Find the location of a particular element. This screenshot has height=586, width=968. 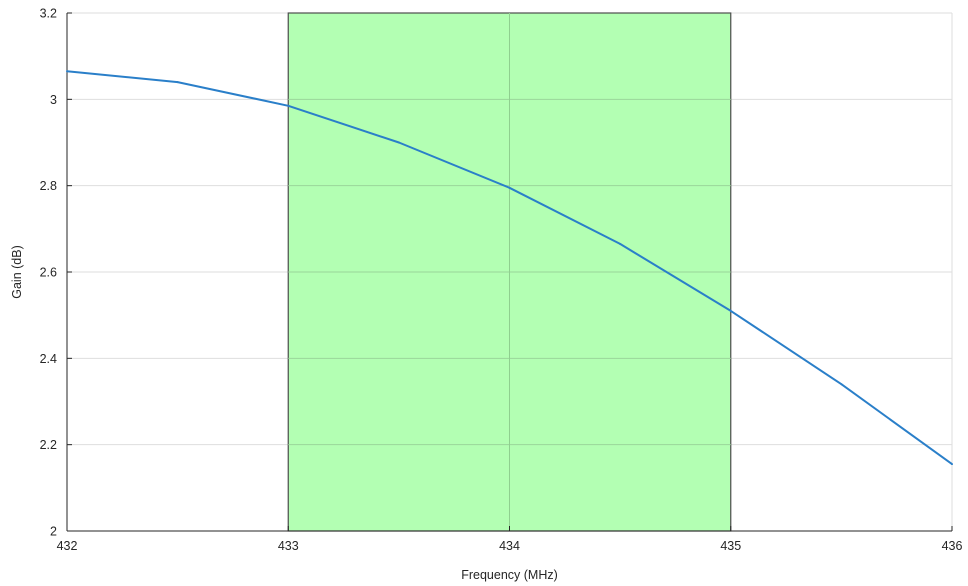

y-tick-label-2: 2.4 is located at coordinates (48, 359).